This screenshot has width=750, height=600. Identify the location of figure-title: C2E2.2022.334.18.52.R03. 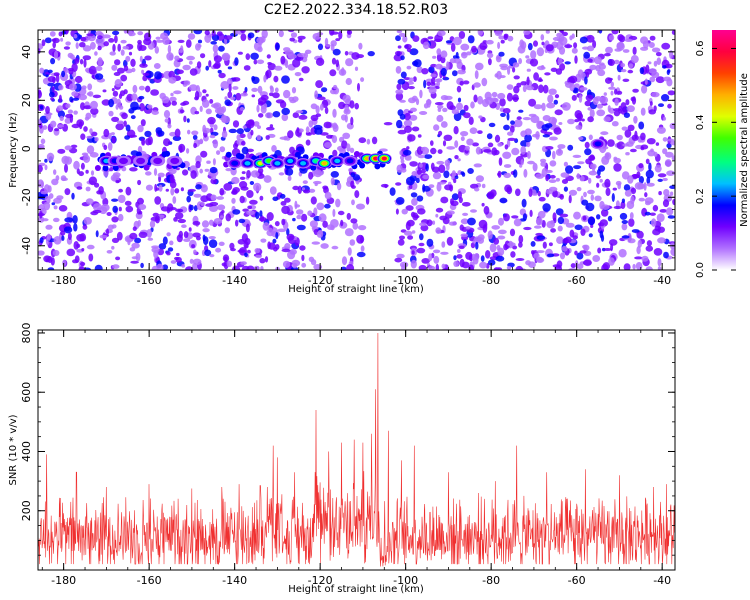
(356, 10).